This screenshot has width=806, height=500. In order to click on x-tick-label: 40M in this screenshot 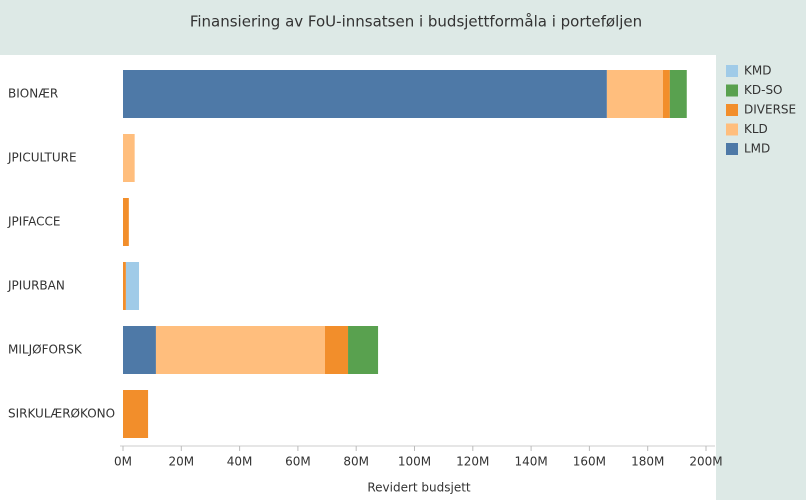, I will do `click(240, 462)`.